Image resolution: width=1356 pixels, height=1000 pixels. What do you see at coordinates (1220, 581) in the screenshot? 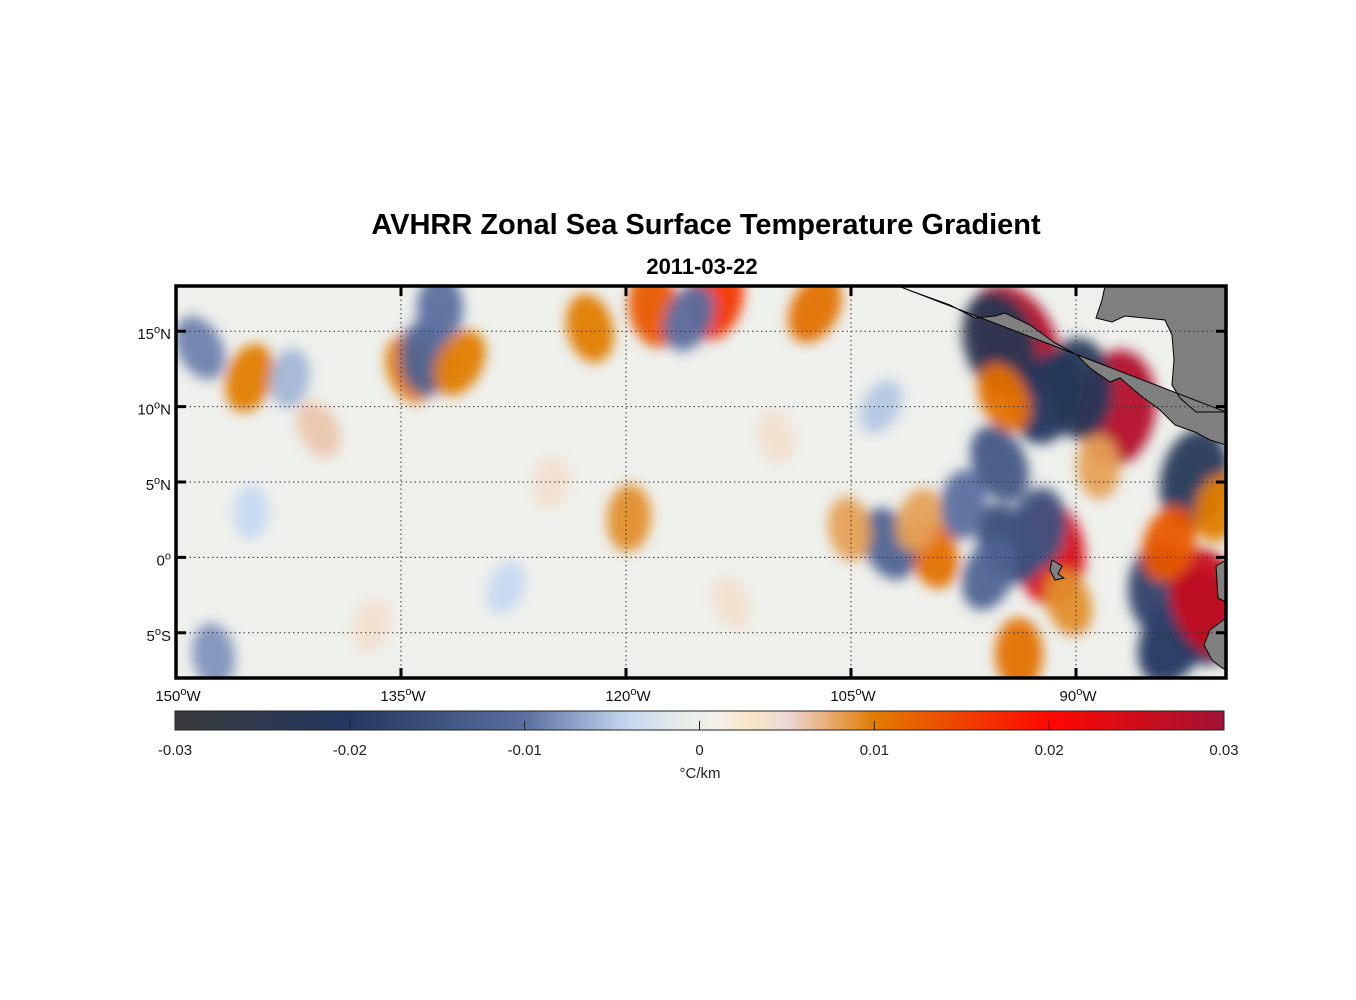
I see `land-south-america-north` at bounding box center [1220, 581].